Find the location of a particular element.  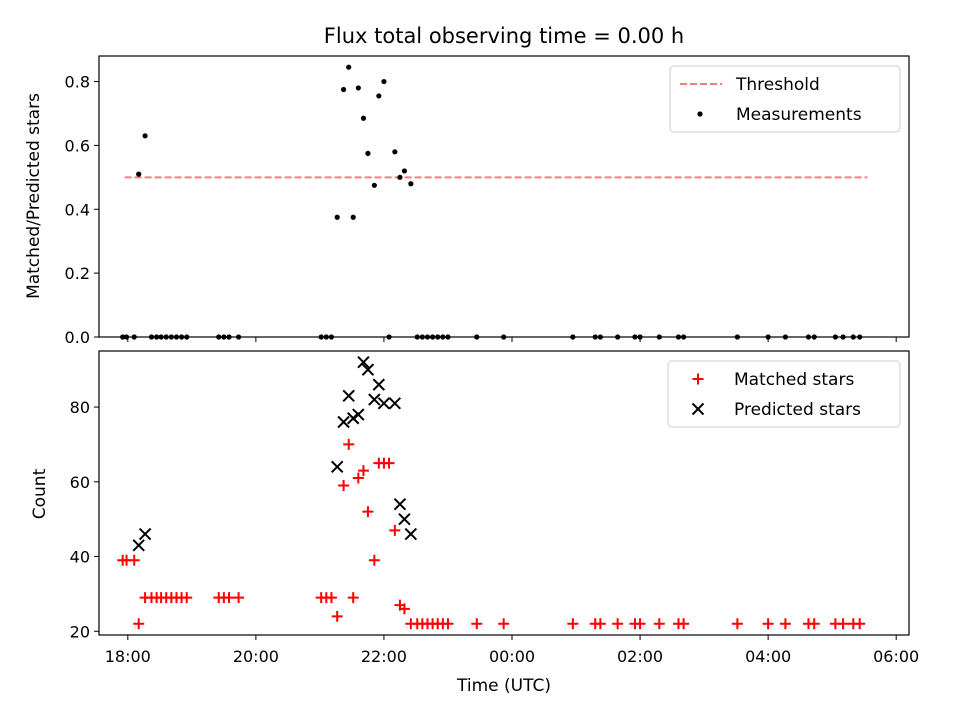

legend-label: Threshold is located at coordinates (777, 85).